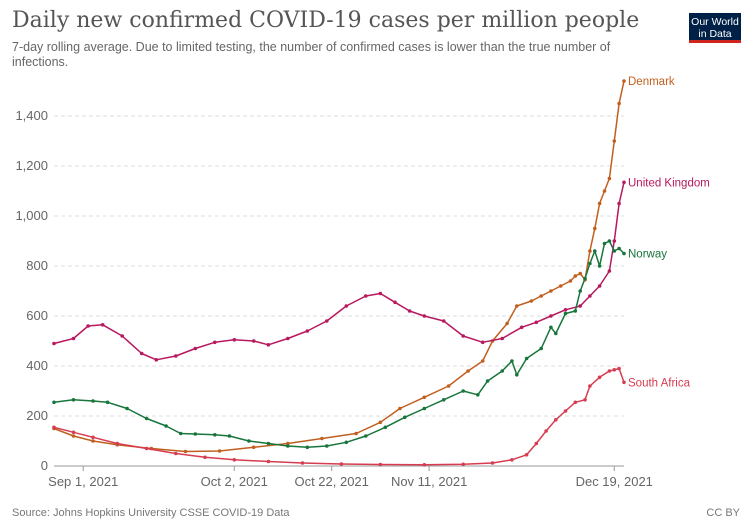 Image resolution: width=754 pixels, height=532 pixels. I want to click on series-label-norway: Norway, so click(647, 255).